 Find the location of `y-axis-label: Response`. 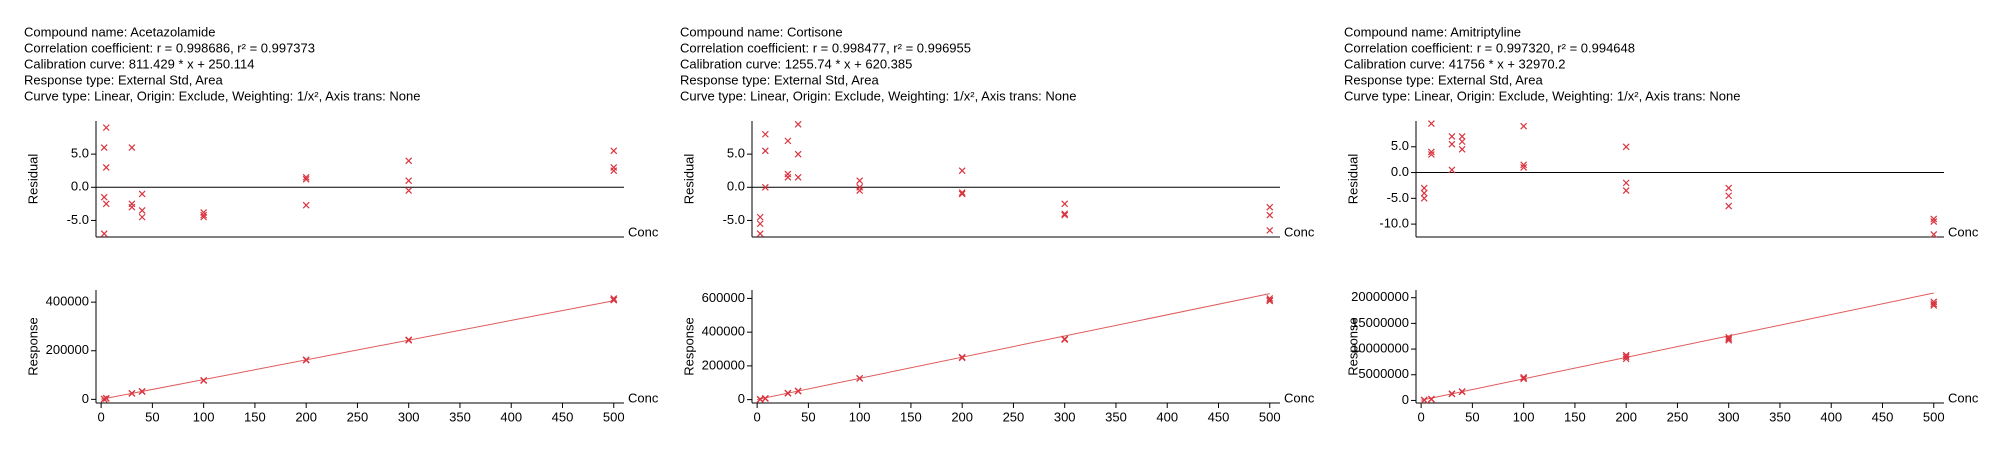

y-axis-label: Response is located at coordinates (688, 346).